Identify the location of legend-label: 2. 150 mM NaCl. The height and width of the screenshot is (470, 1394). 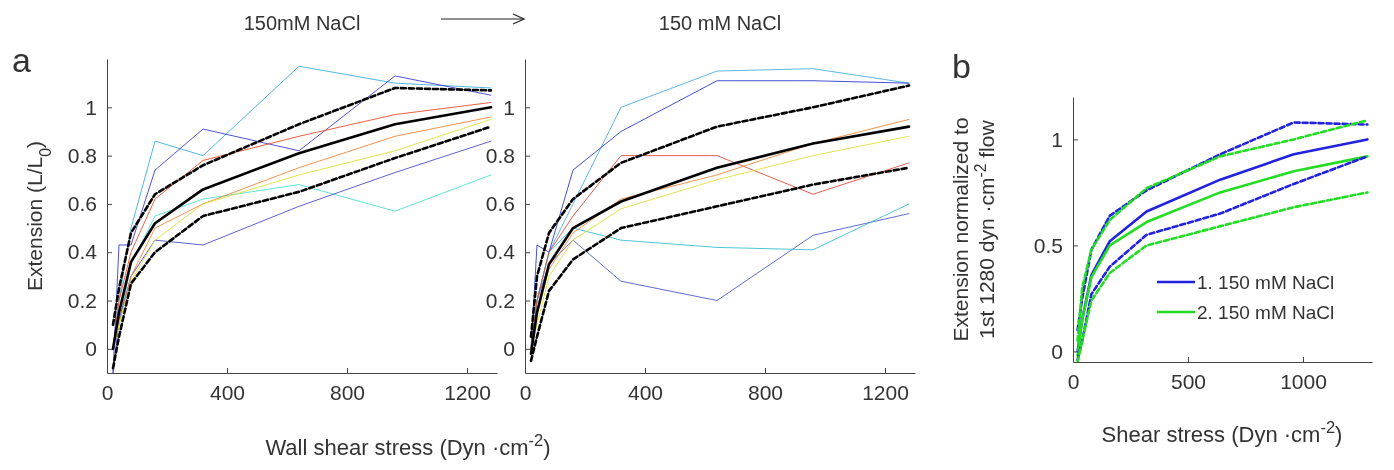
(1266, 312).